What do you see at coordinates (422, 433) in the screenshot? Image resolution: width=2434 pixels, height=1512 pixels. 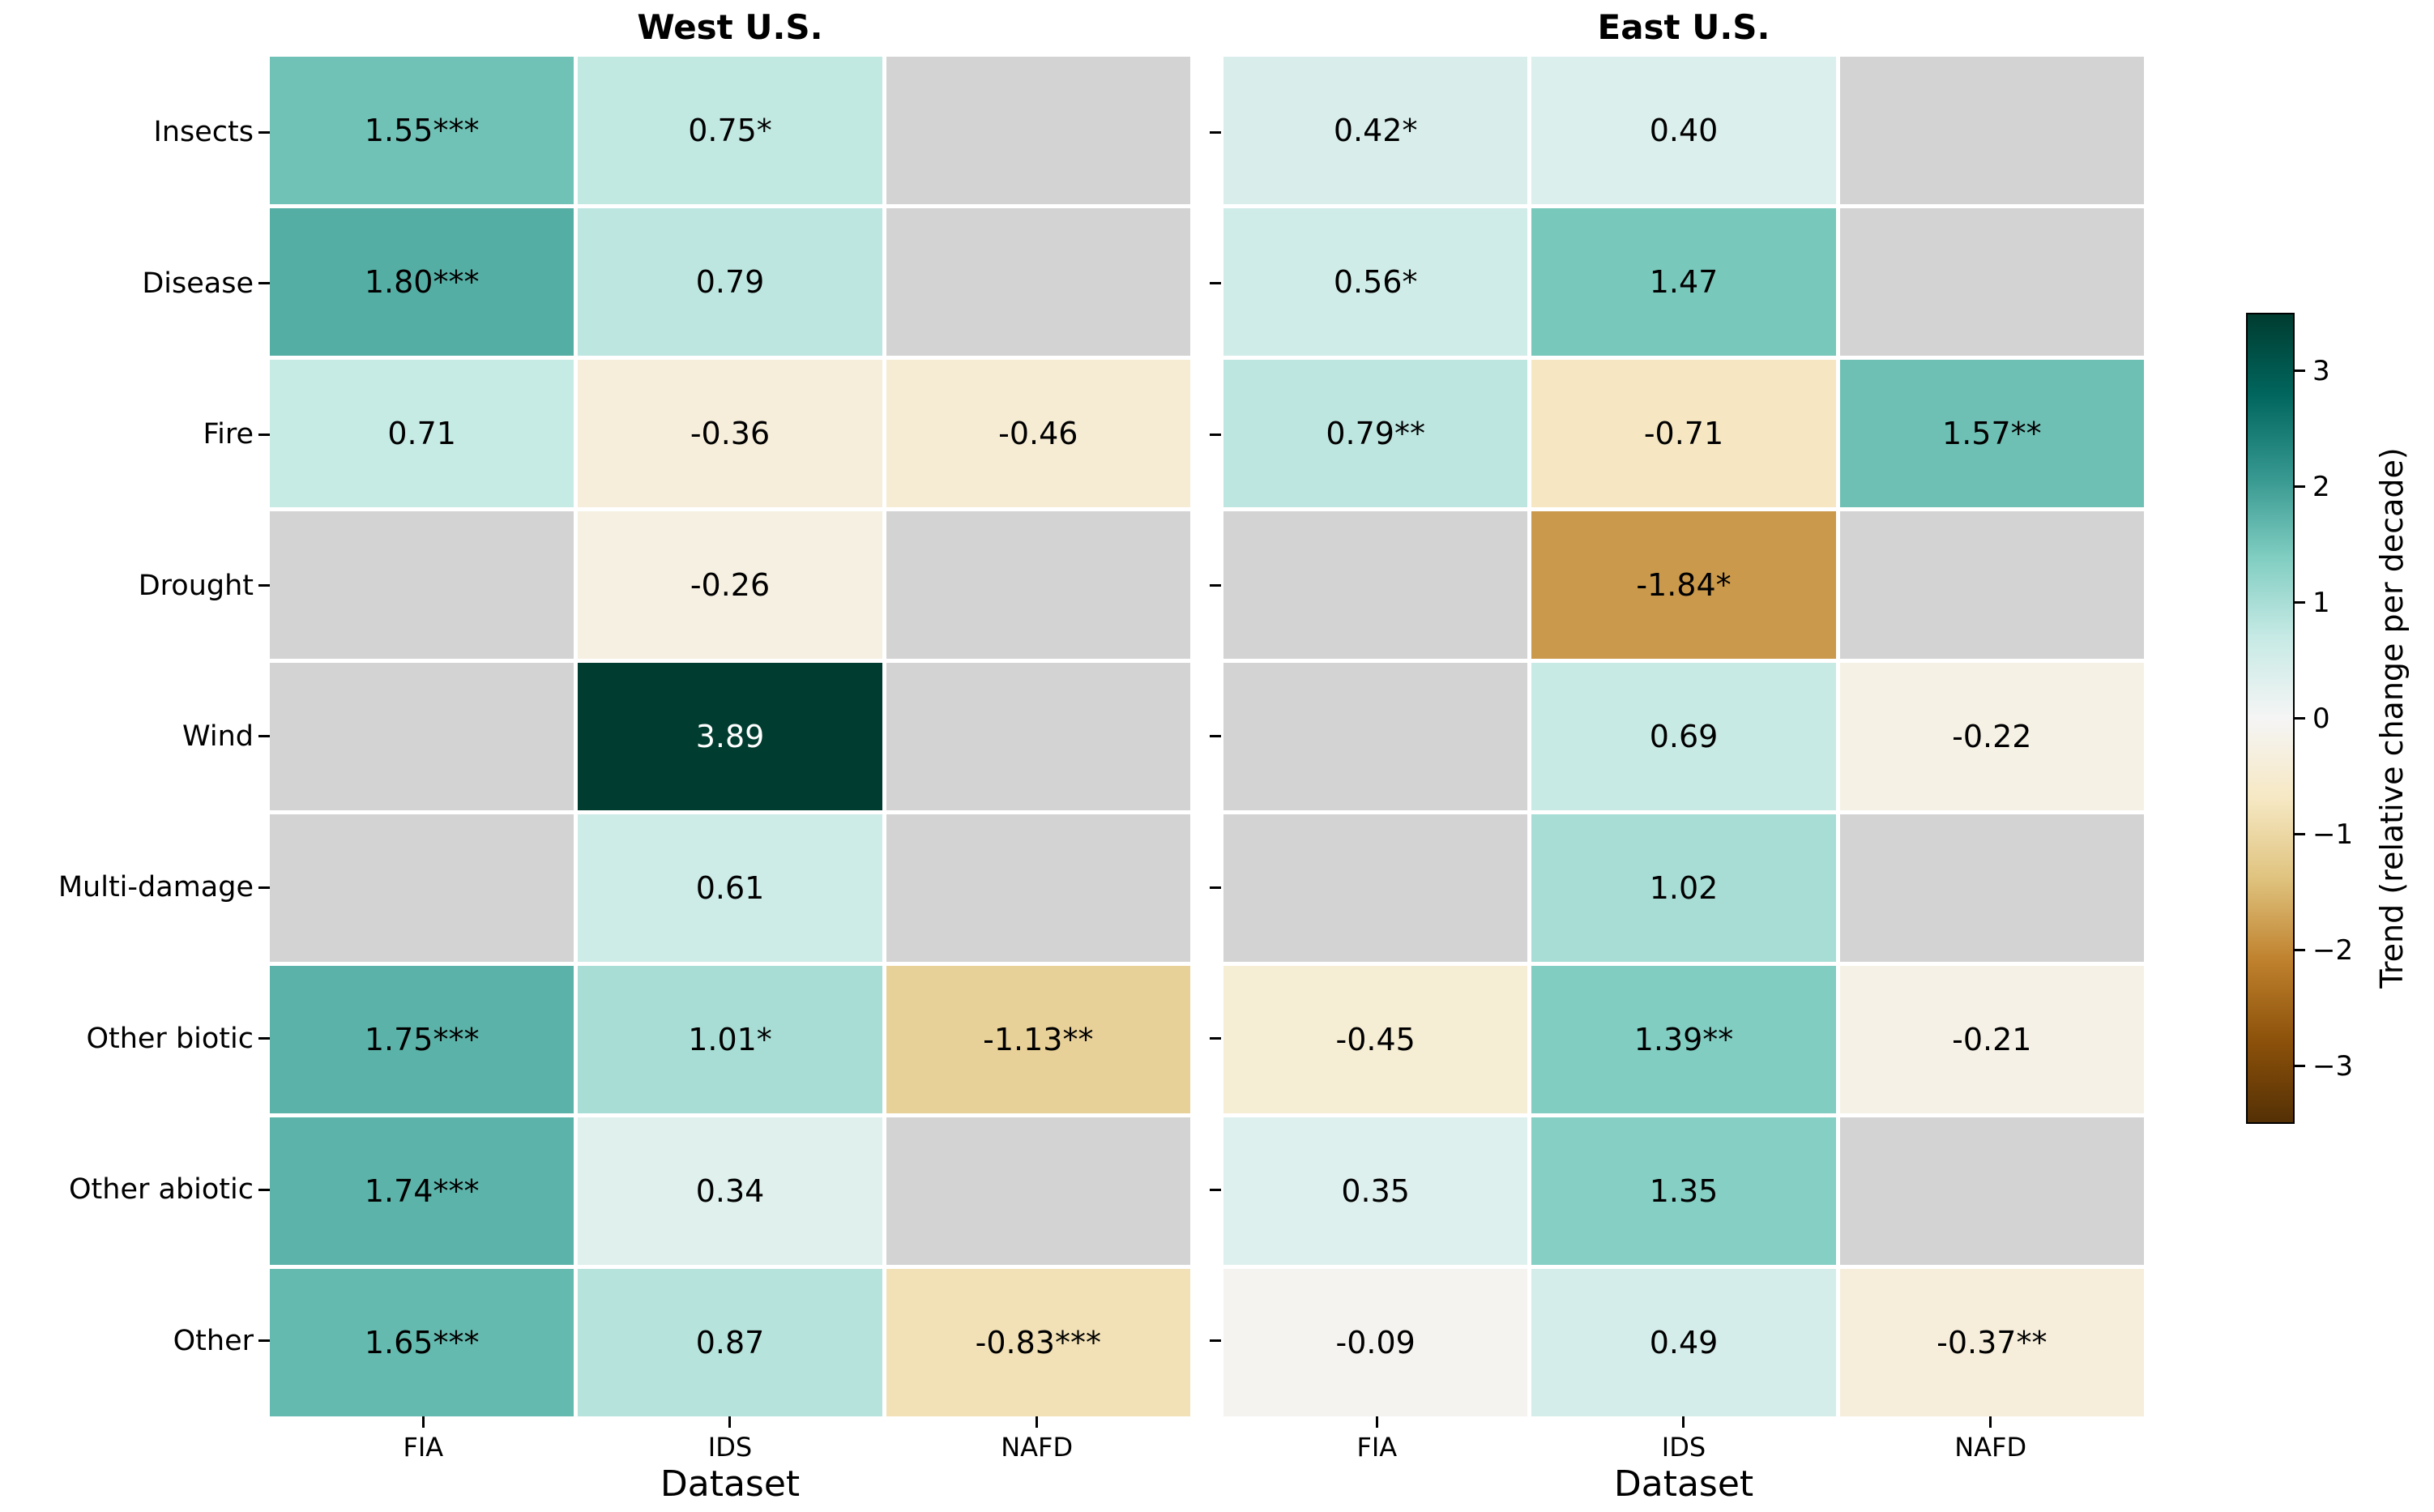 I see `heatmap-cell: 0.71` at bounding box center [422, 433].